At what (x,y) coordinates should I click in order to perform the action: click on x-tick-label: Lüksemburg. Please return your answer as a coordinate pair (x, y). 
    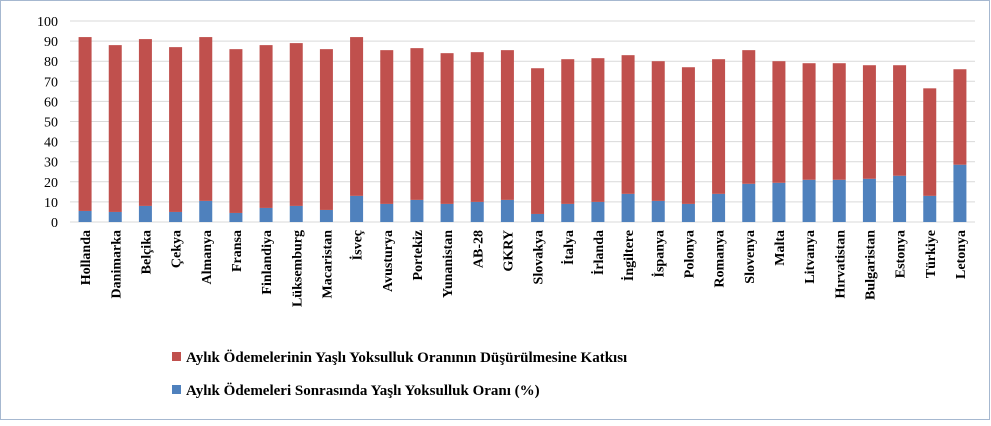
    Looking at the image, I should click on (297, 268).